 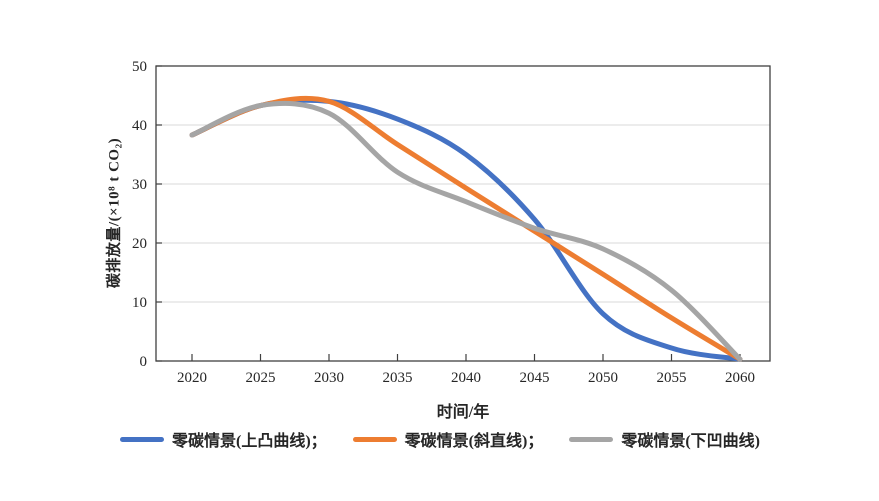 What do you see at coordinates (144, 362) in the screenshot?
I see `svg-text: 0` at bounding box center [144, 362].